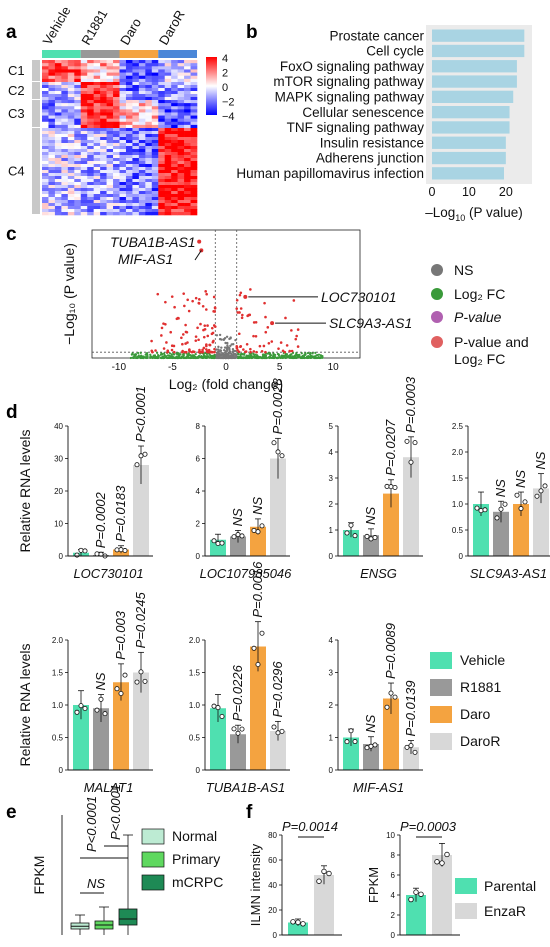 The image size is (550, 947). What do you see at coordinates (11, 812) in the screenshot?
I see `panel-label-e: e` at bounding box center [11, 812].